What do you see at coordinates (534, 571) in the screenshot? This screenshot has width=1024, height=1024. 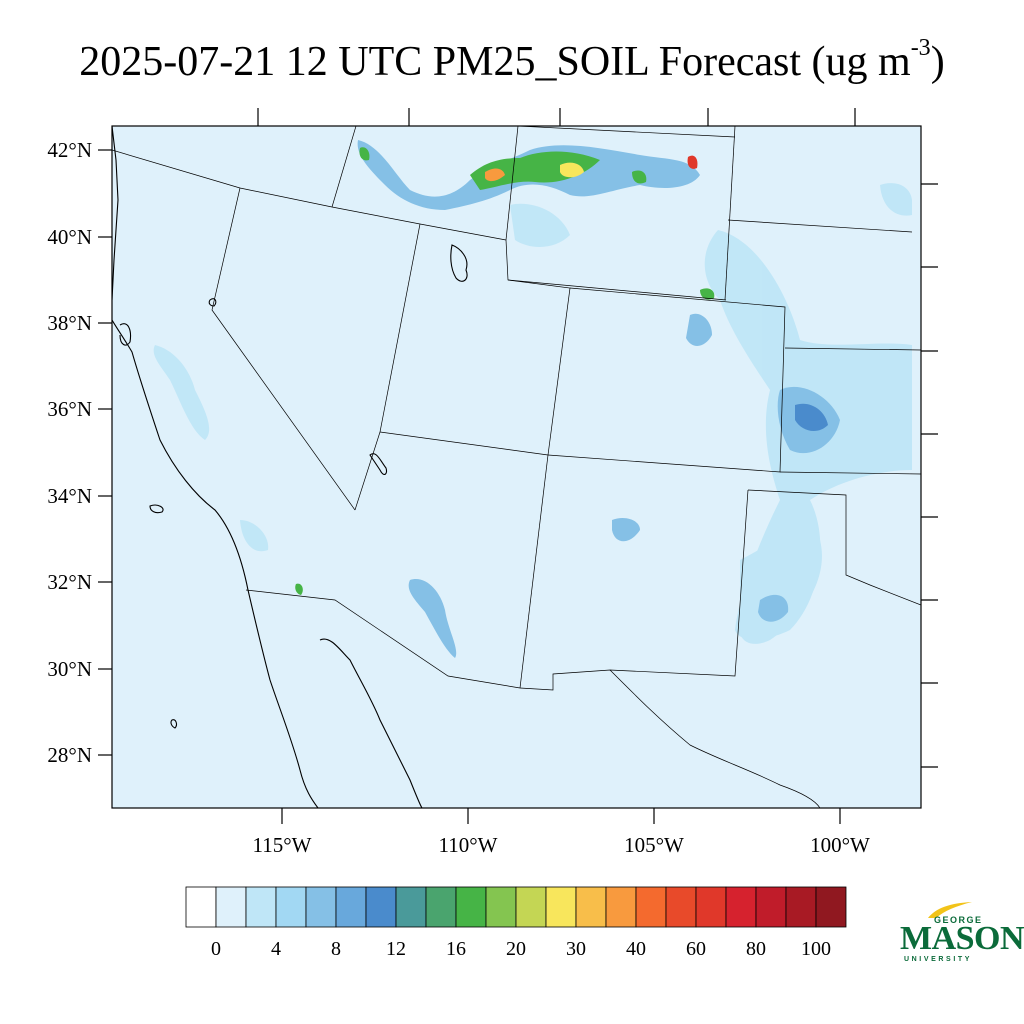 I see `arizona-nm-line` at bounding box center [534, 571].